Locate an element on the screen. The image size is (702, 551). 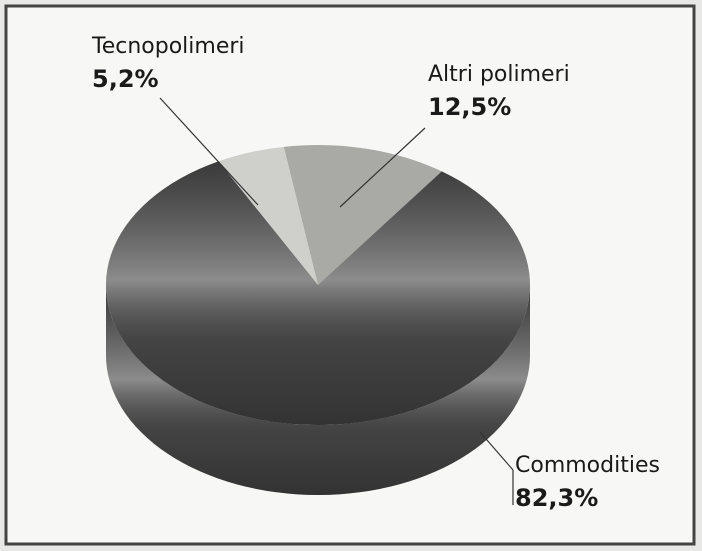
slice-value: 82,3% is located at coordinates (556, 498).